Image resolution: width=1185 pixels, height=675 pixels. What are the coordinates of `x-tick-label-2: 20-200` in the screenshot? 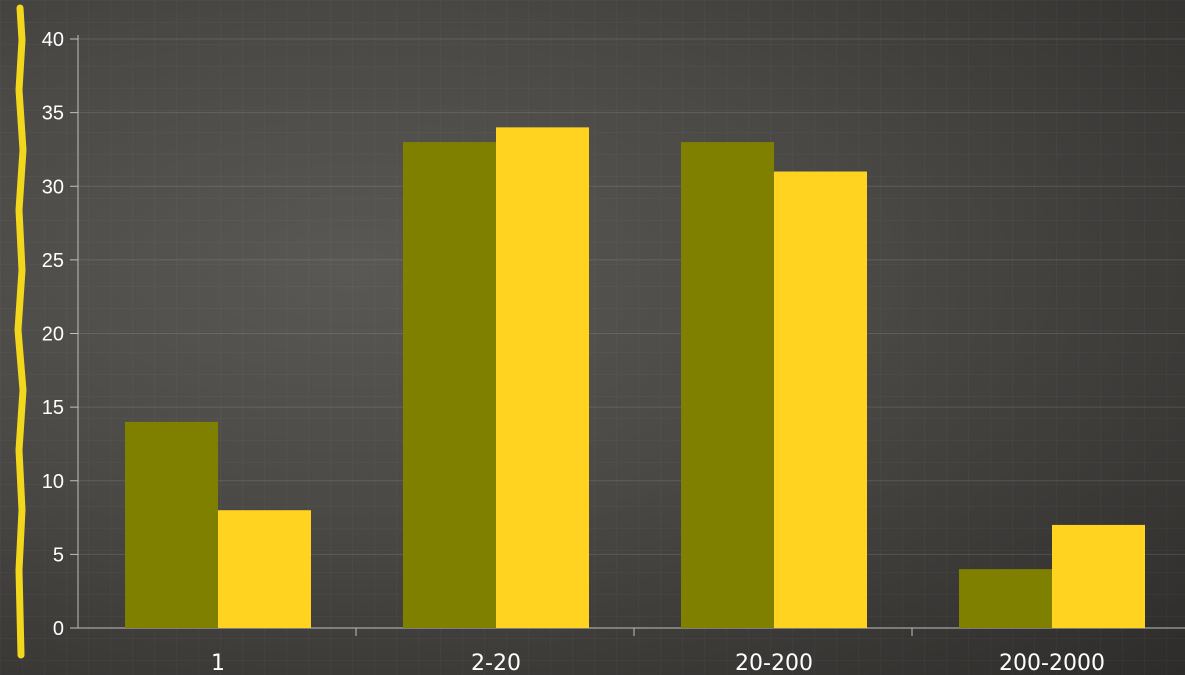 It's located at (774, 663).